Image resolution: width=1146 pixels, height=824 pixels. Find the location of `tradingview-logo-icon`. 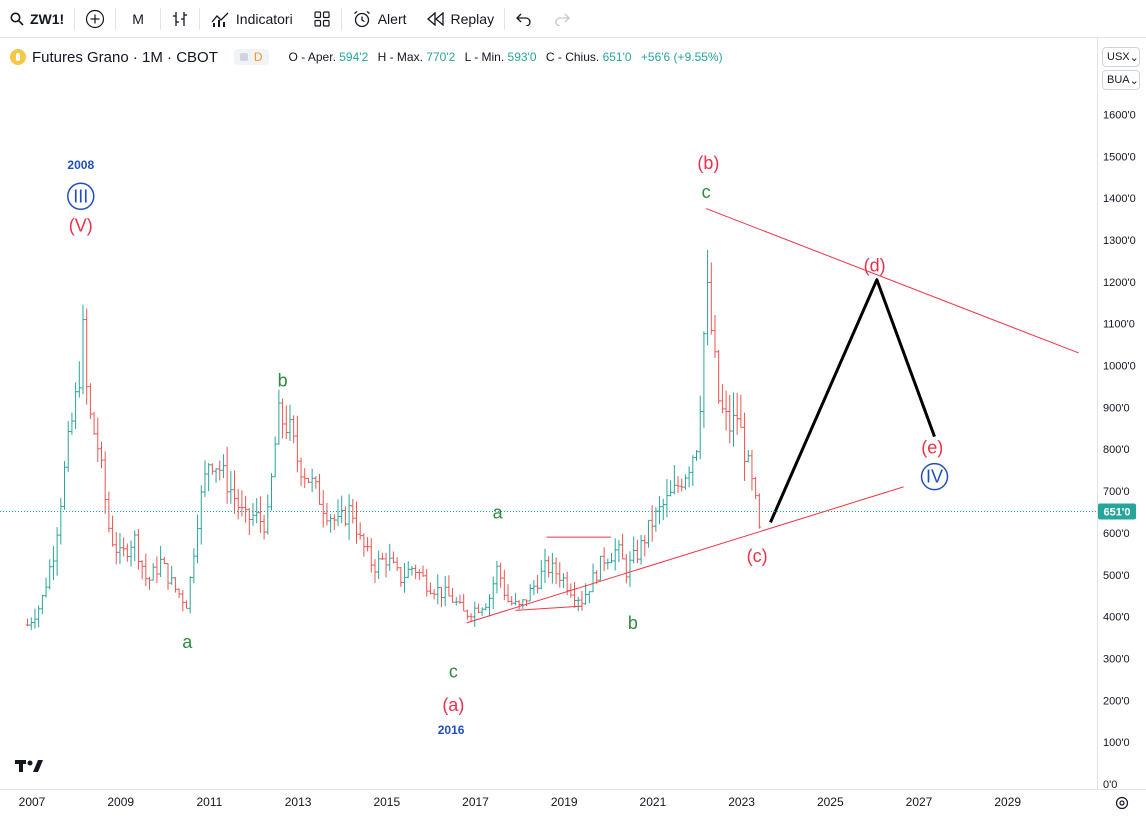

tradingview-logo-icon is located at coordinates (30, 768).